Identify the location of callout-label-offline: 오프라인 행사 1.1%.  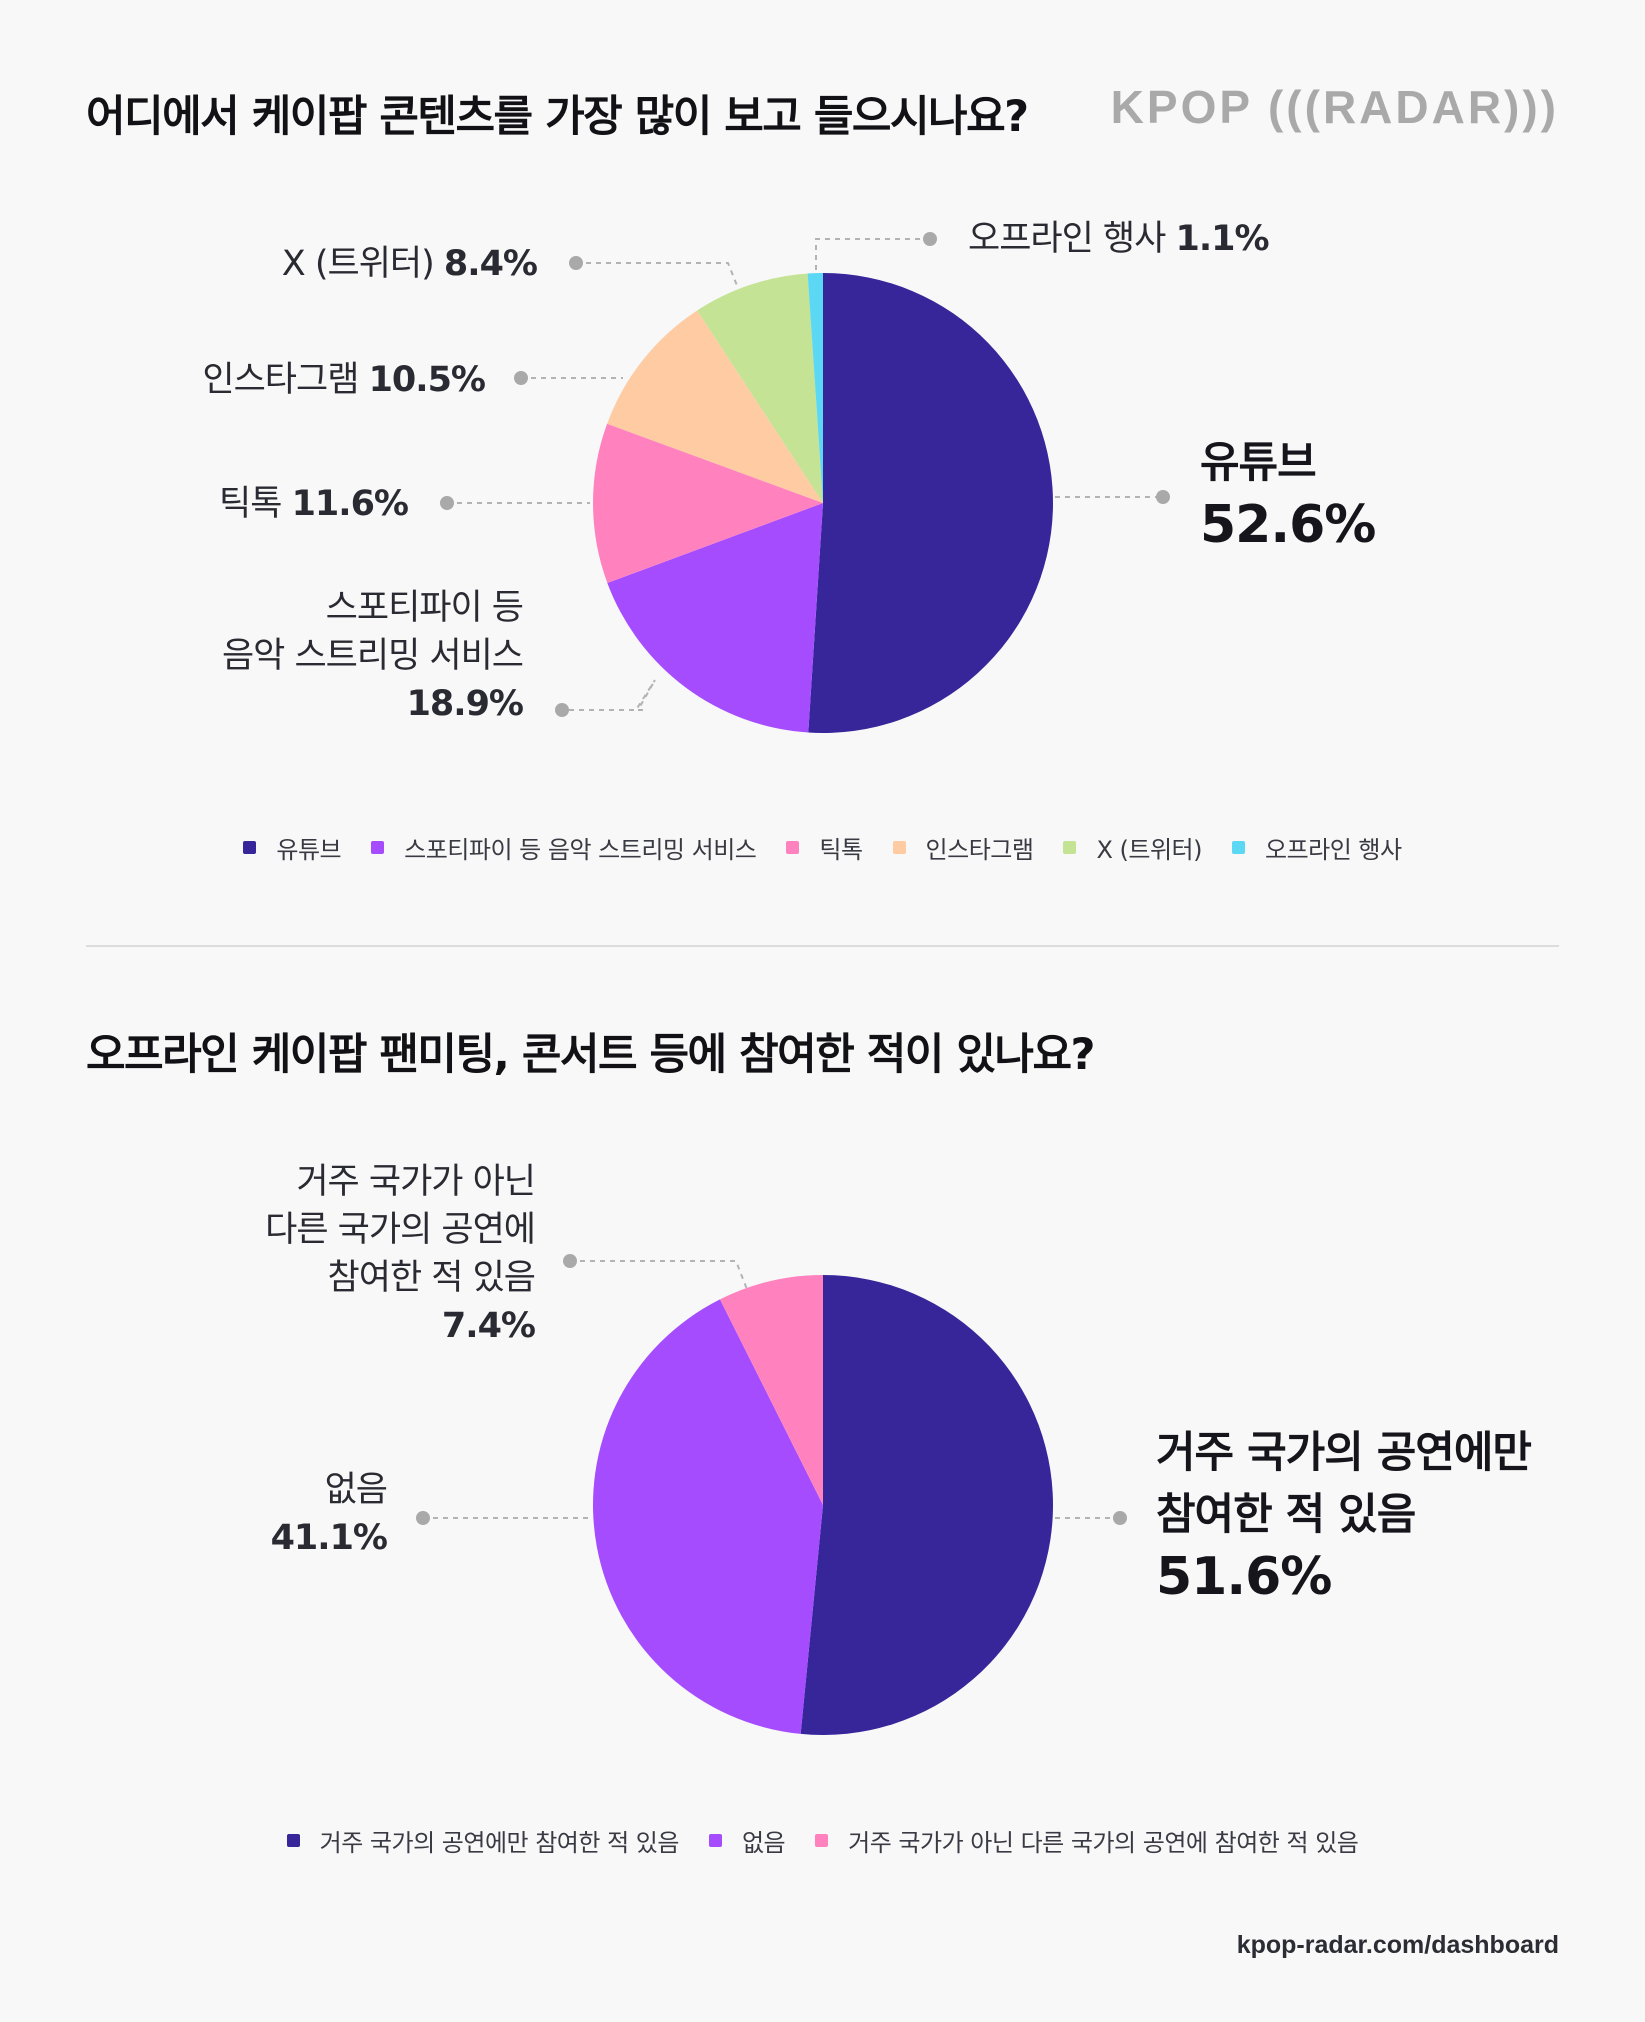
(1119, 239).